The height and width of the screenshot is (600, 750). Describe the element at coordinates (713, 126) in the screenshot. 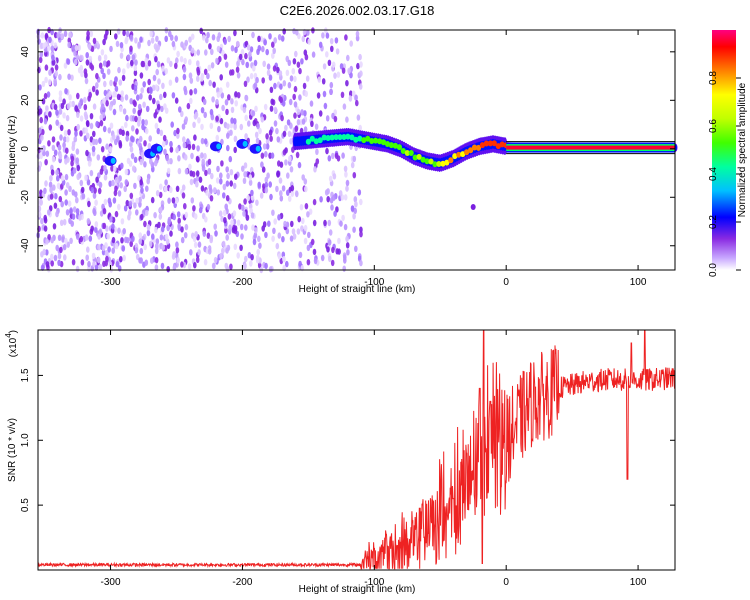

I see `colorbar-tick-label: 0.6` at that location.